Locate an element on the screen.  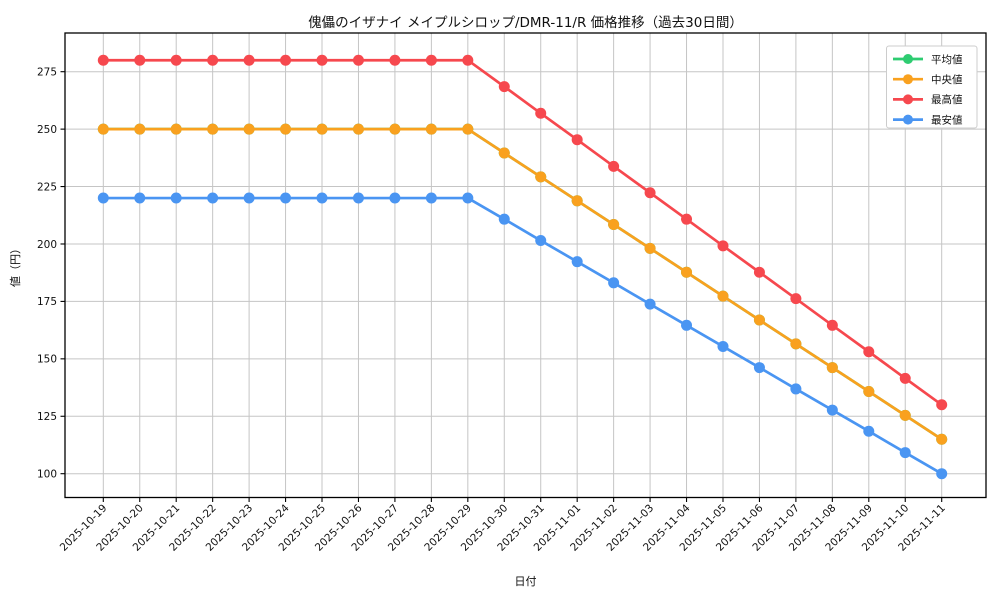
x-axis-label: 日付 is located at coordinates (525, 581).